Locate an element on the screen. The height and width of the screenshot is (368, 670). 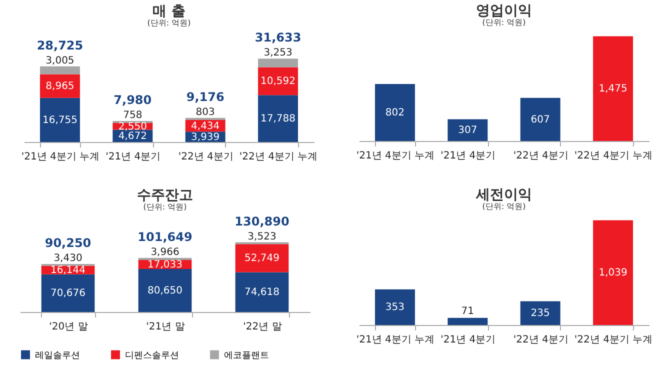
chart-title: 매 출 is located at coordinates (169, 12).